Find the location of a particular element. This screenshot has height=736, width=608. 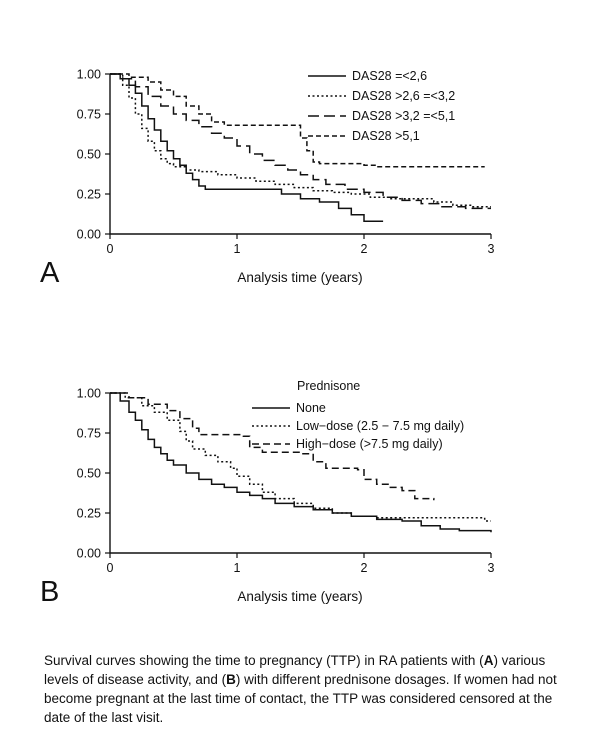

legend-label-3: DAS28 >5,1 is located at coordinates (386, 136).